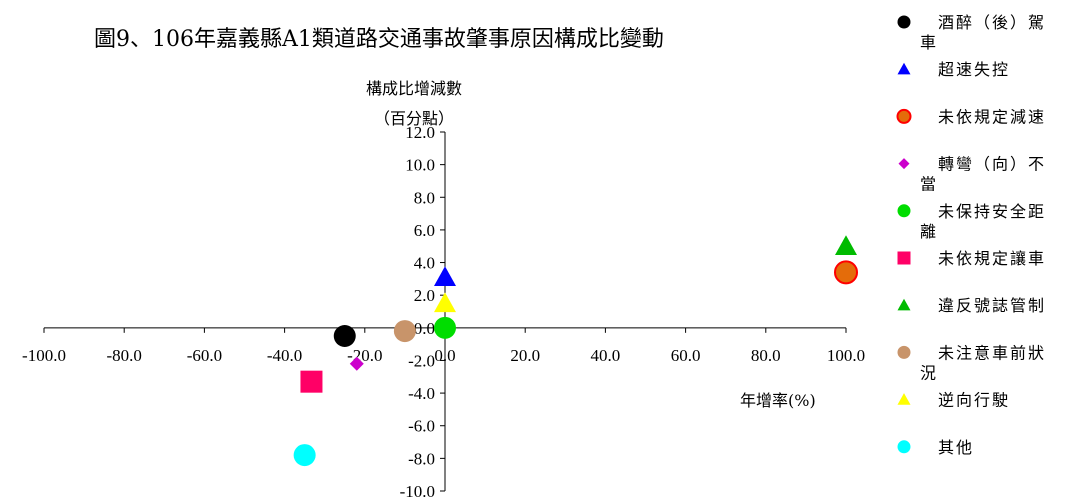 The height and width of the screenshot is (503, 1088). I want to click on y-tick-label: 12.0, so click(420, 132).